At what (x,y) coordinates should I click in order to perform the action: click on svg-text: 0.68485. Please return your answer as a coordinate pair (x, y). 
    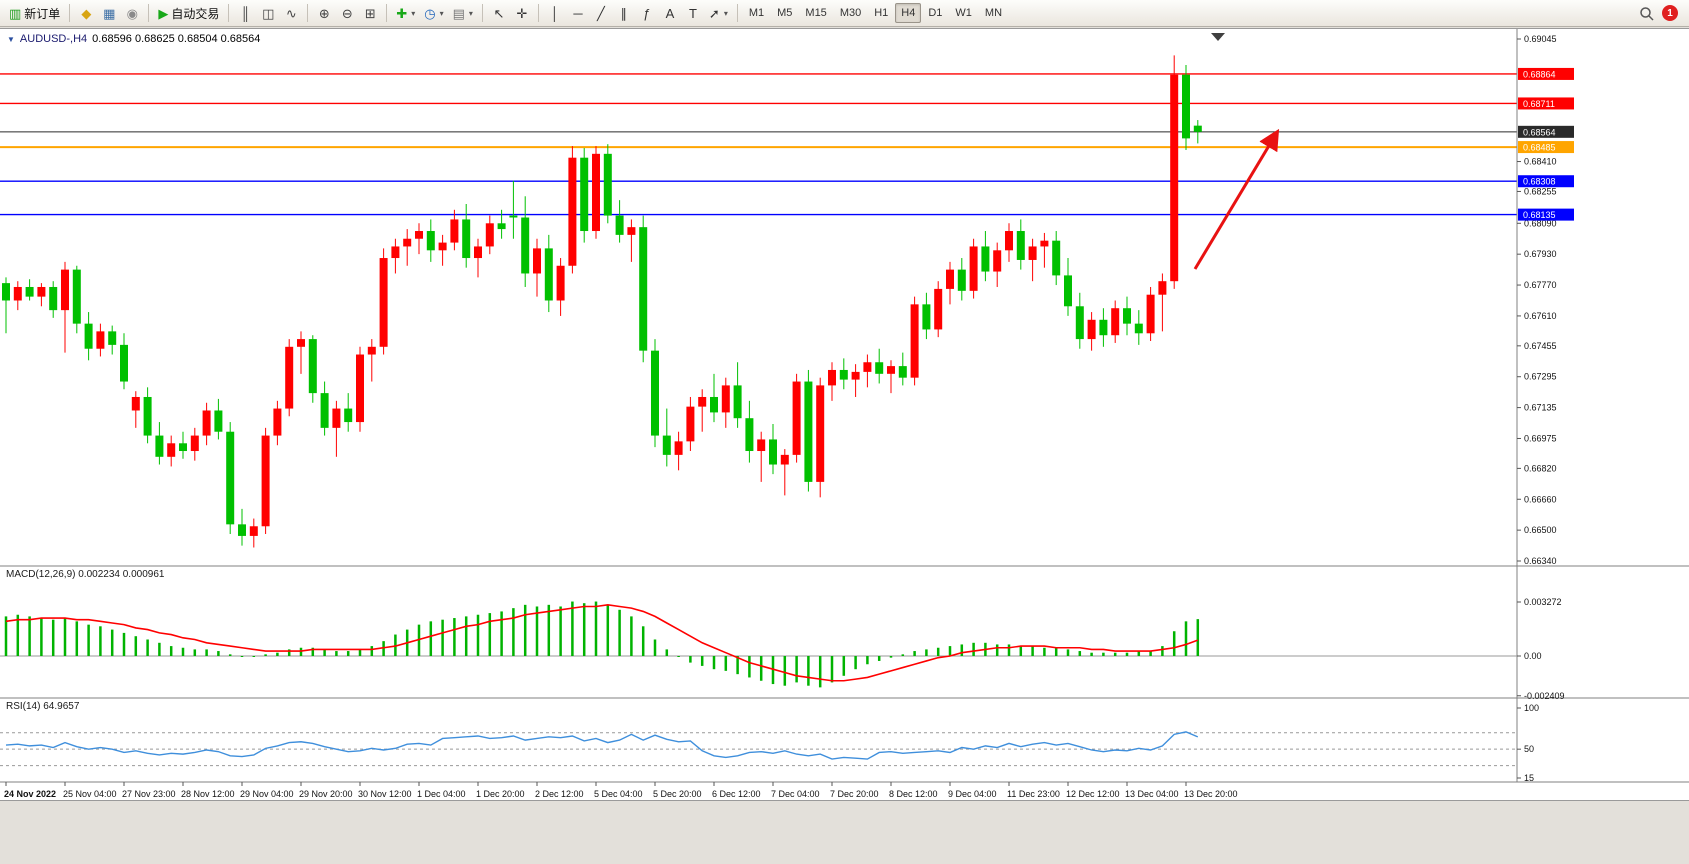
    Looking at the image, I should click on (1539, 148).